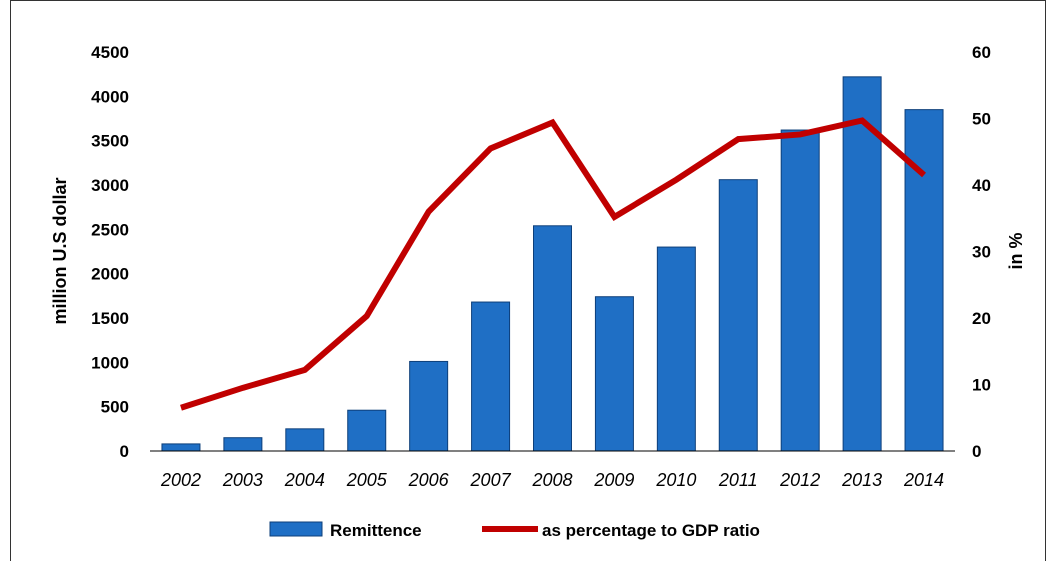 This screenshot has width=1047, height=561. What do you see at coordinates (367, 480) in the screenshot?
I see `x-tick-label: 2005` at bounding box center [367, 480].